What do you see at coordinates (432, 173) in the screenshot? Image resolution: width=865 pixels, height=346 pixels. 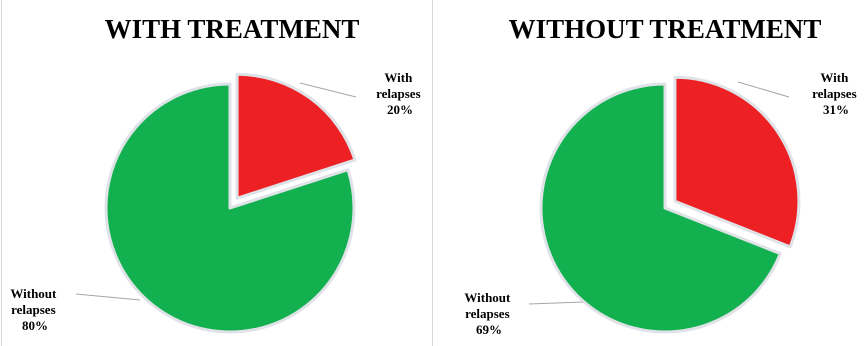 I see `panel-divider` at bounding box center [432, 173].